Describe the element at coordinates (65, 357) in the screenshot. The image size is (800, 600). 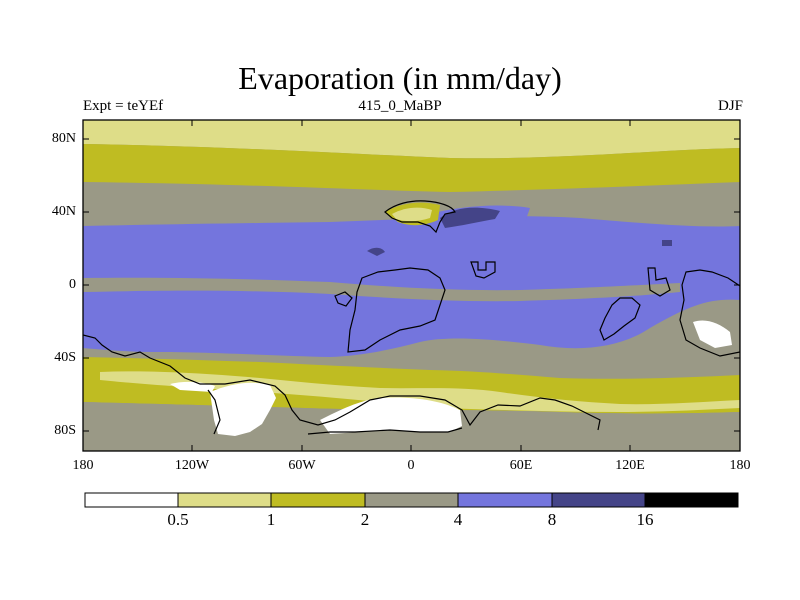
I see `lat-tick-label: 40S` at that location.